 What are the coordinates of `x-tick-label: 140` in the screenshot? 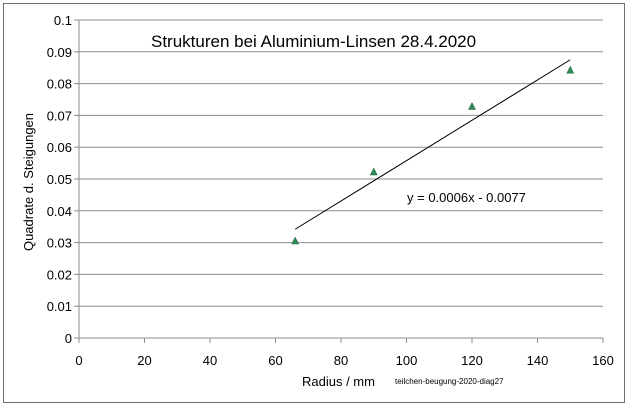 It's located at (538, 360).